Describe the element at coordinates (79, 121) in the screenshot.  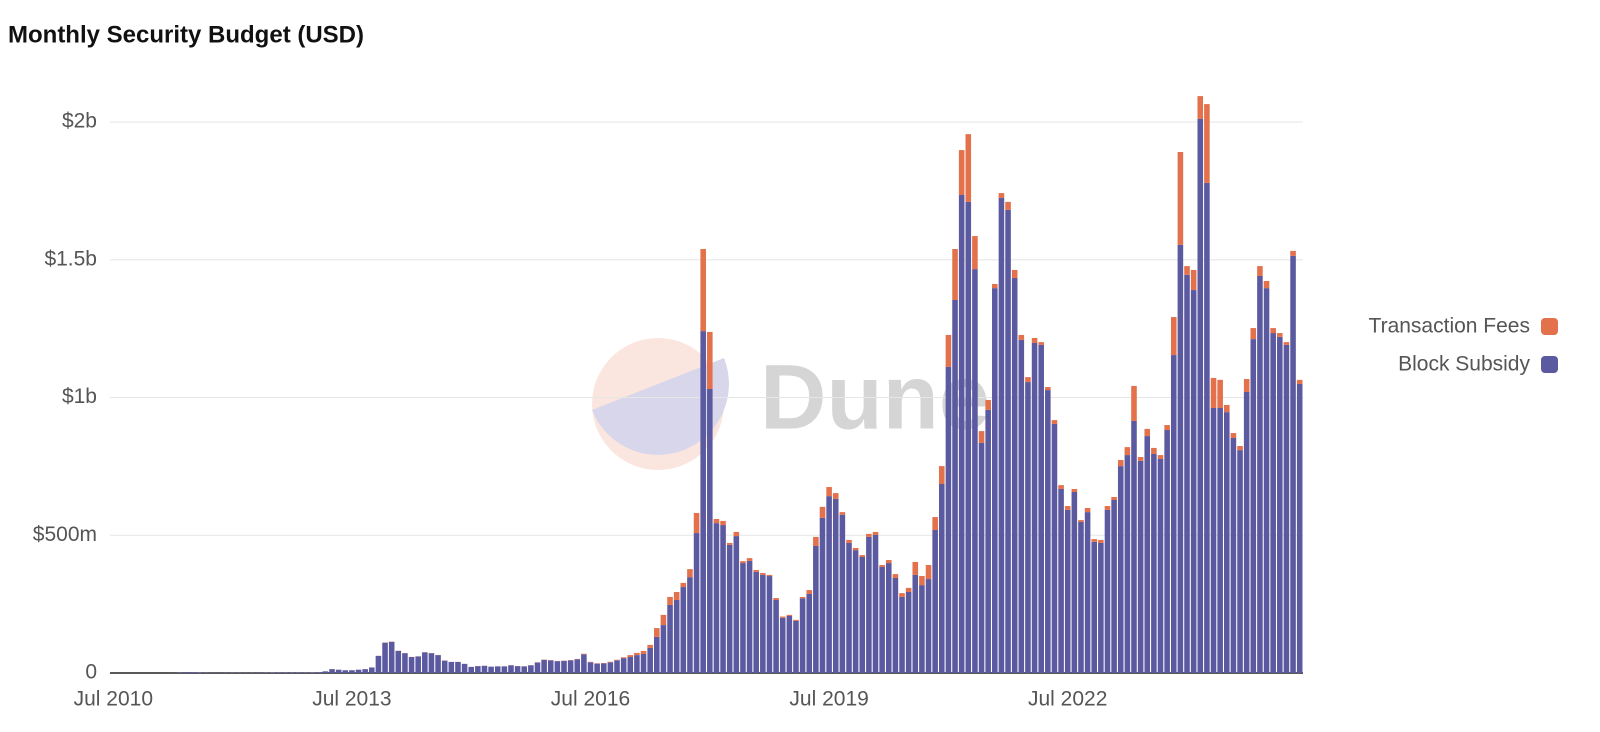
I see `y-tick-label: $2b` at that location.